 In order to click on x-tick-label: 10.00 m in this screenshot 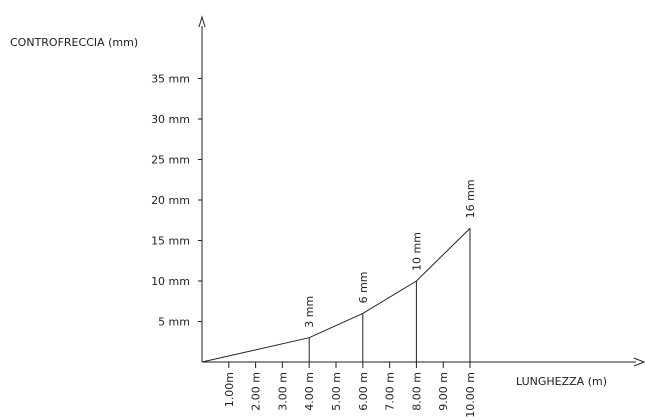, I will do `click(470, 395)`.